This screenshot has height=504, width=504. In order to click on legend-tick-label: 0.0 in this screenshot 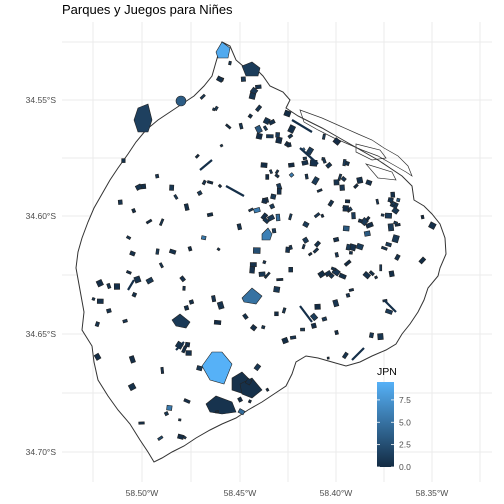, I will do `click(405, 467)`.